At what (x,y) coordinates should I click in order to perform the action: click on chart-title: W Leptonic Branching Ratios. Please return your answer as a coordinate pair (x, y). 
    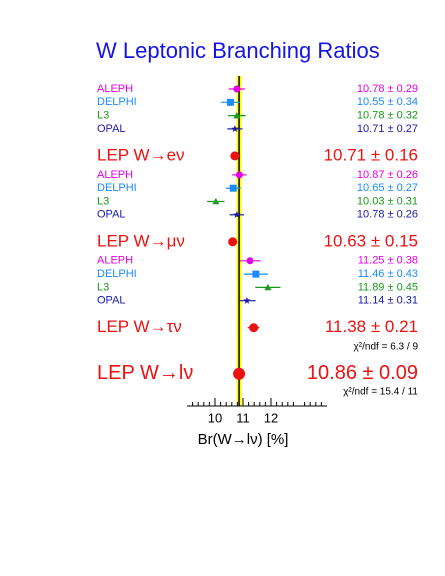
    Looking at the image, I should click on (238, 50).